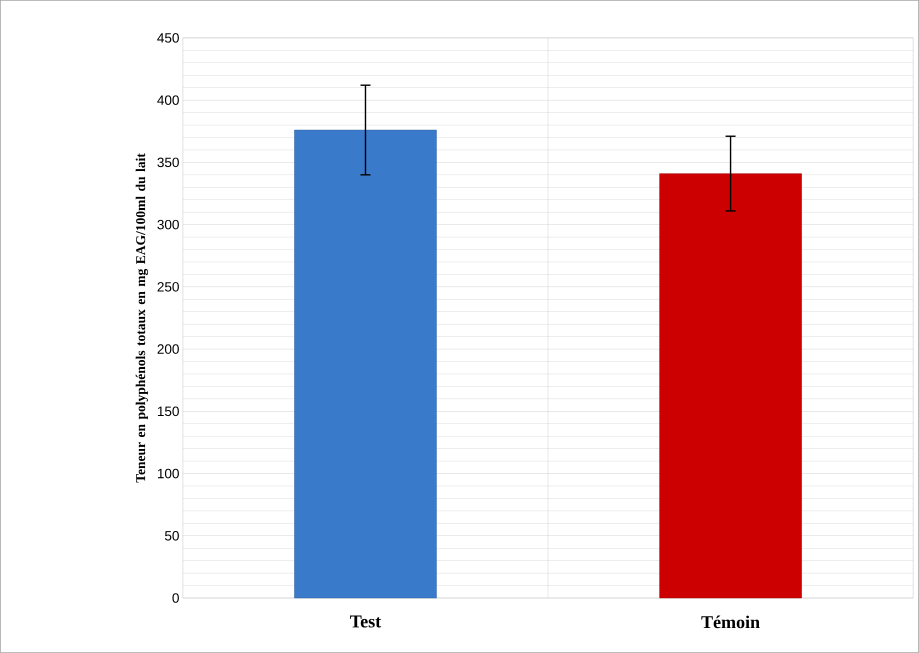  I want to click on y-tick-label: 50, so click(171, 536).